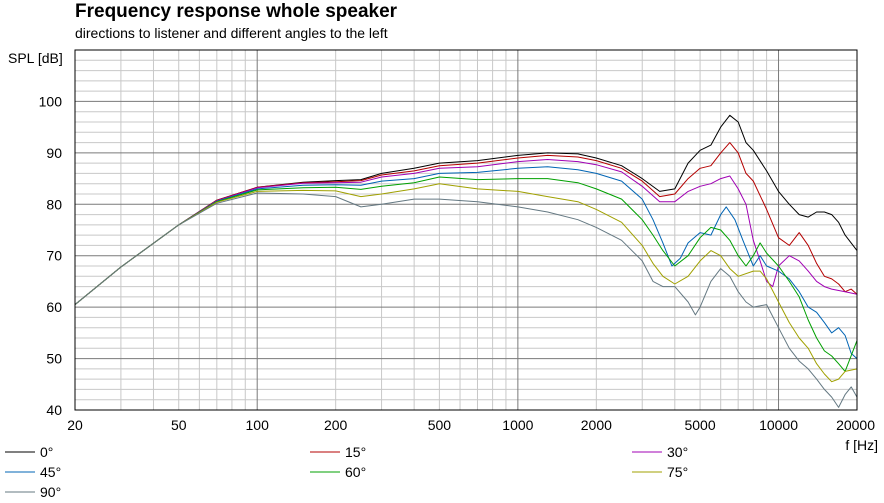  Describe the element at coordinates (54, 307) in the screenshot. I see `y-tick-label: 60` at that location.